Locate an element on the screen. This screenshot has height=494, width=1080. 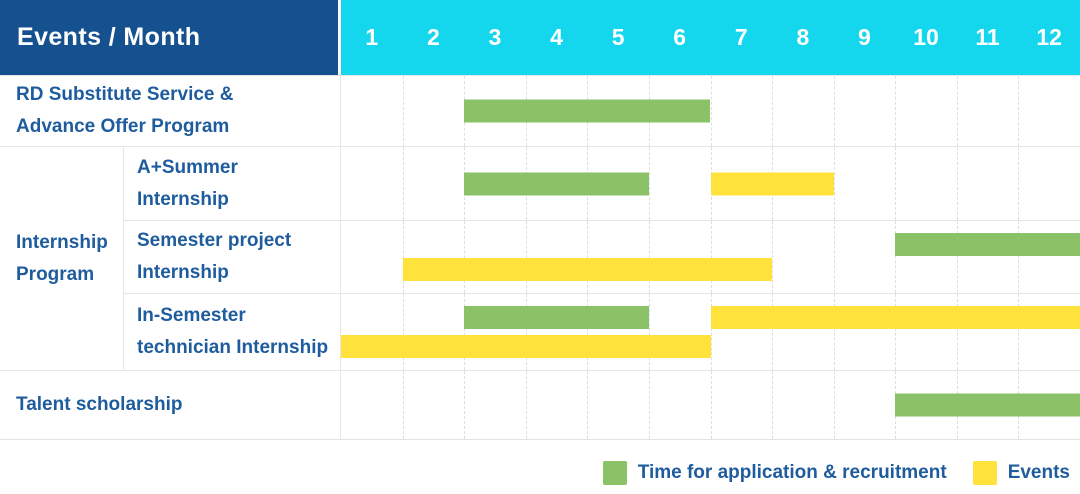
label-line: A+Summer is located at coordinates (187, 167).